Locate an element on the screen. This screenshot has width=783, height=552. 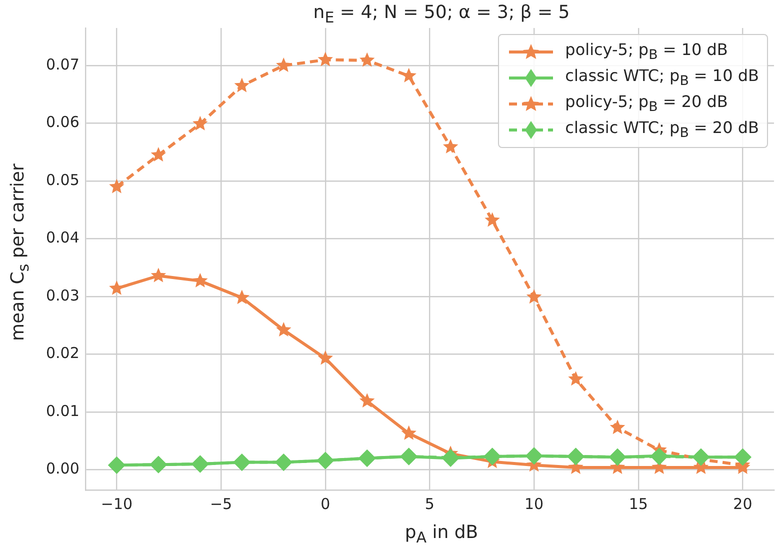
y-tick-label: 0.02 is located at coordinates (63, 353).